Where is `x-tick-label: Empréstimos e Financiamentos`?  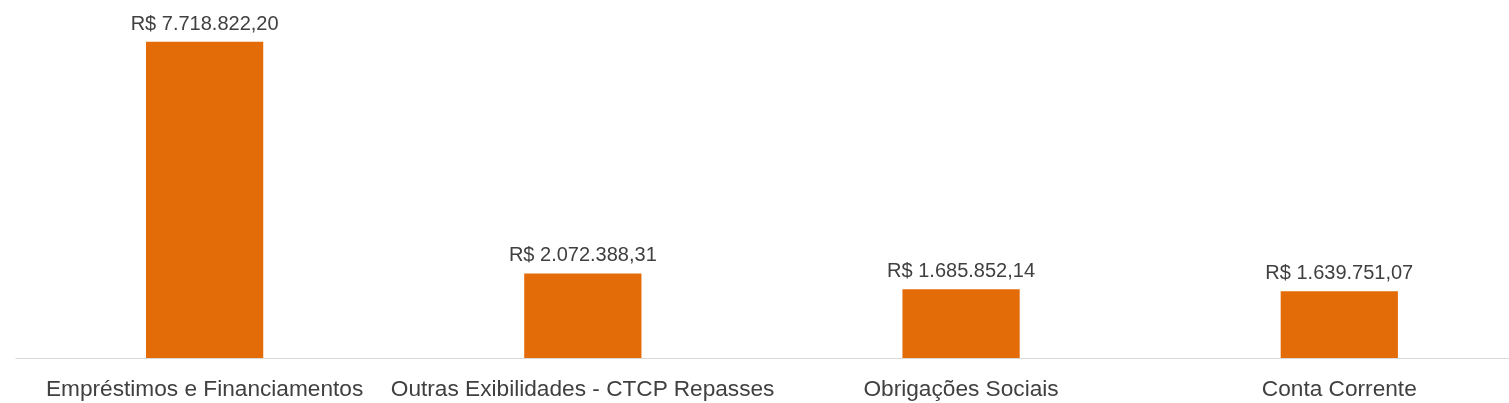
x-tick-label: Empréstimos e Financiamentos is located at coordinates (204, 387).